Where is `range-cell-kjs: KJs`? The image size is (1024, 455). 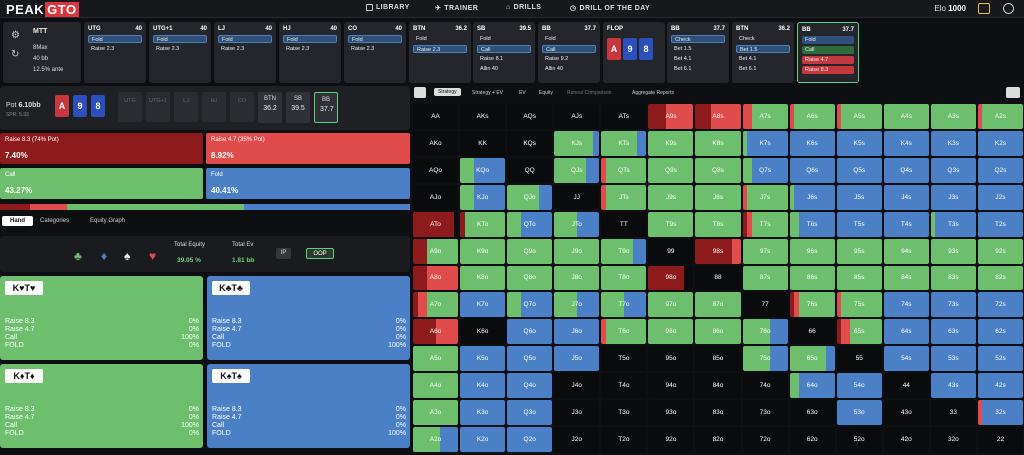 range-cell-kjs: KJs is located at coordinates (577, 143).